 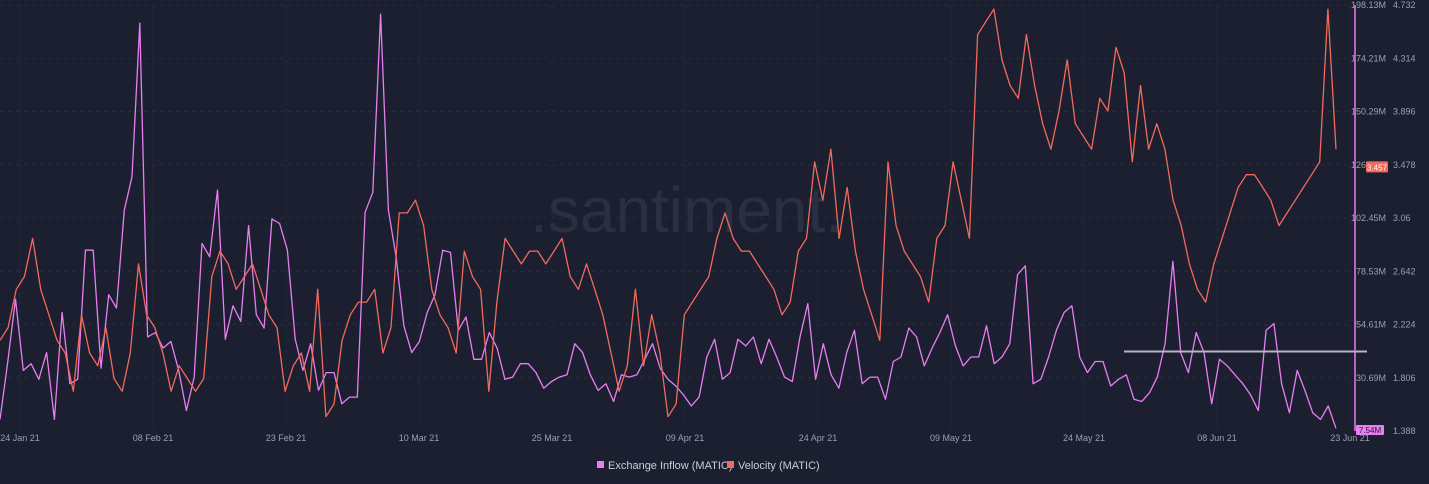 What do you see at coordinates (1372, 298) in the screenshot?
I see `current-value-badges: 3.457 7.54M` at bounding box center [1372, 298].